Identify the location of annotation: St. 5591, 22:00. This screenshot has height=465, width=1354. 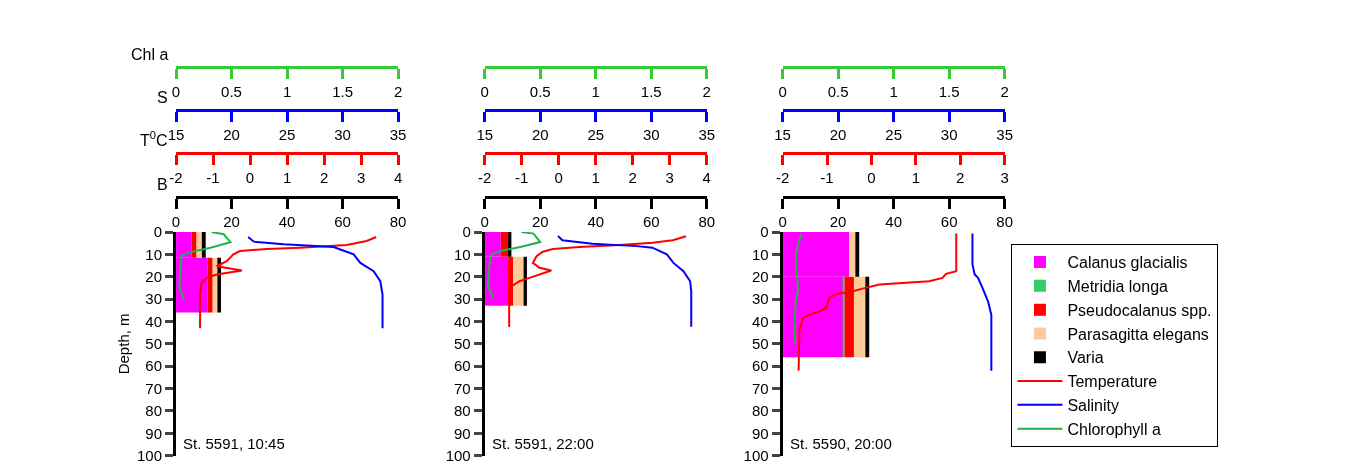
(543, 443).